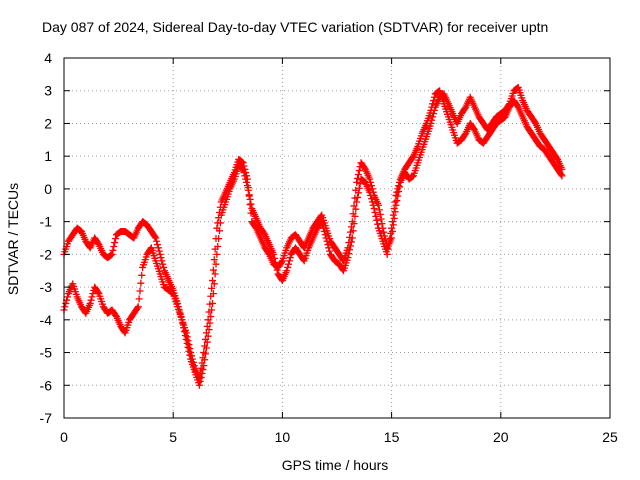  Describe the element at coordinates (283, 437) in the screenshot. I see `x-tick-label: 10` at that location.